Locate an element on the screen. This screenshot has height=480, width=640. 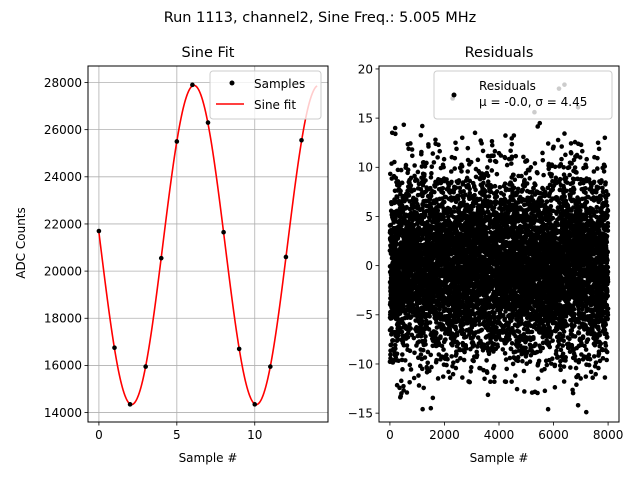
sine-fit-legend: Samples Sine fit is located at coordinates (265, 95).